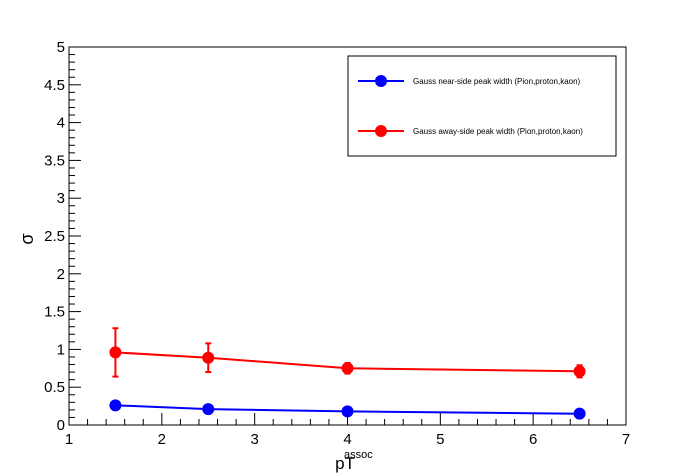 This screenshot has width=696, height=474. I want to click on y-tick-label: 3.5, so click(54, 160).